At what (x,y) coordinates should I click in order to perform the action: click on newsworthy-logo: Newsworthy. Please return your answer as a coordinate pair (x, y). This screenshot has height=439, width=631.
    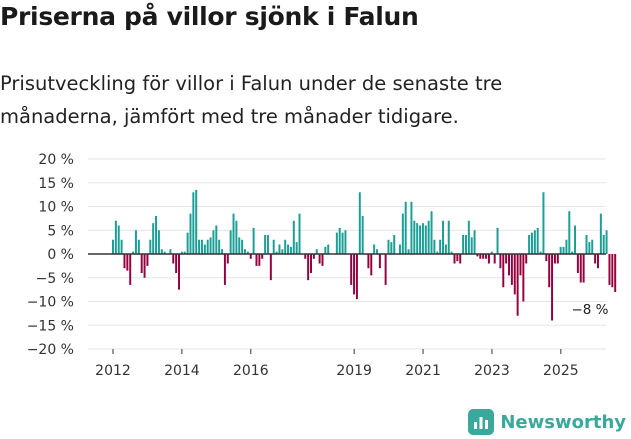
    Looking at the image, I should click on (547, 422).